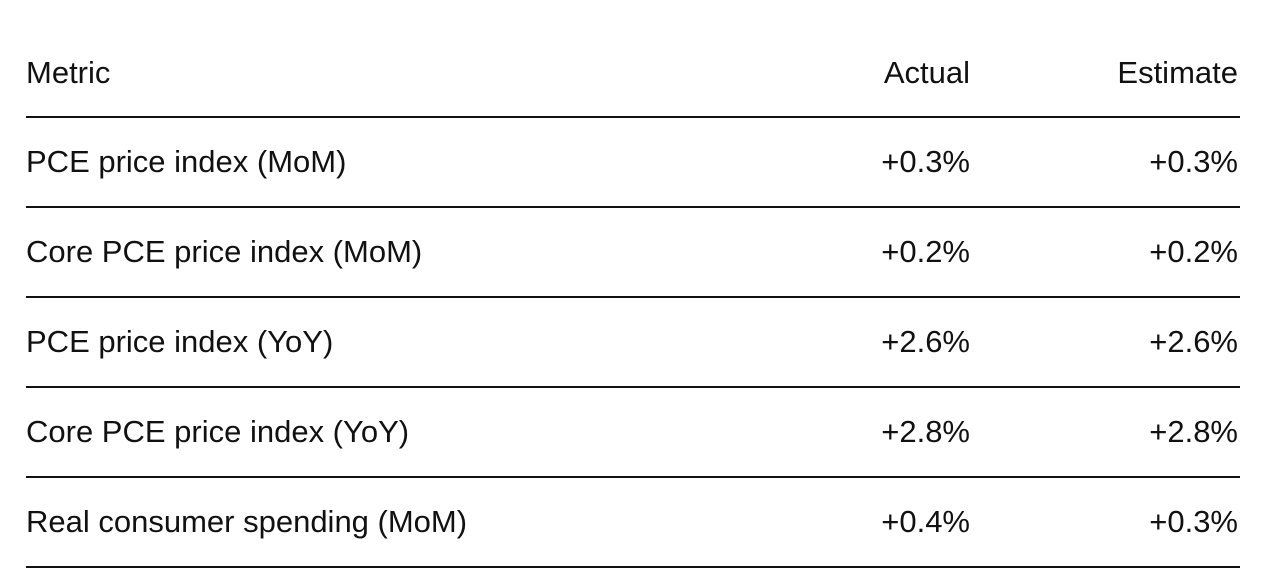  I want to click on header-row: Metric Actual Estimate, so click(633, 74).